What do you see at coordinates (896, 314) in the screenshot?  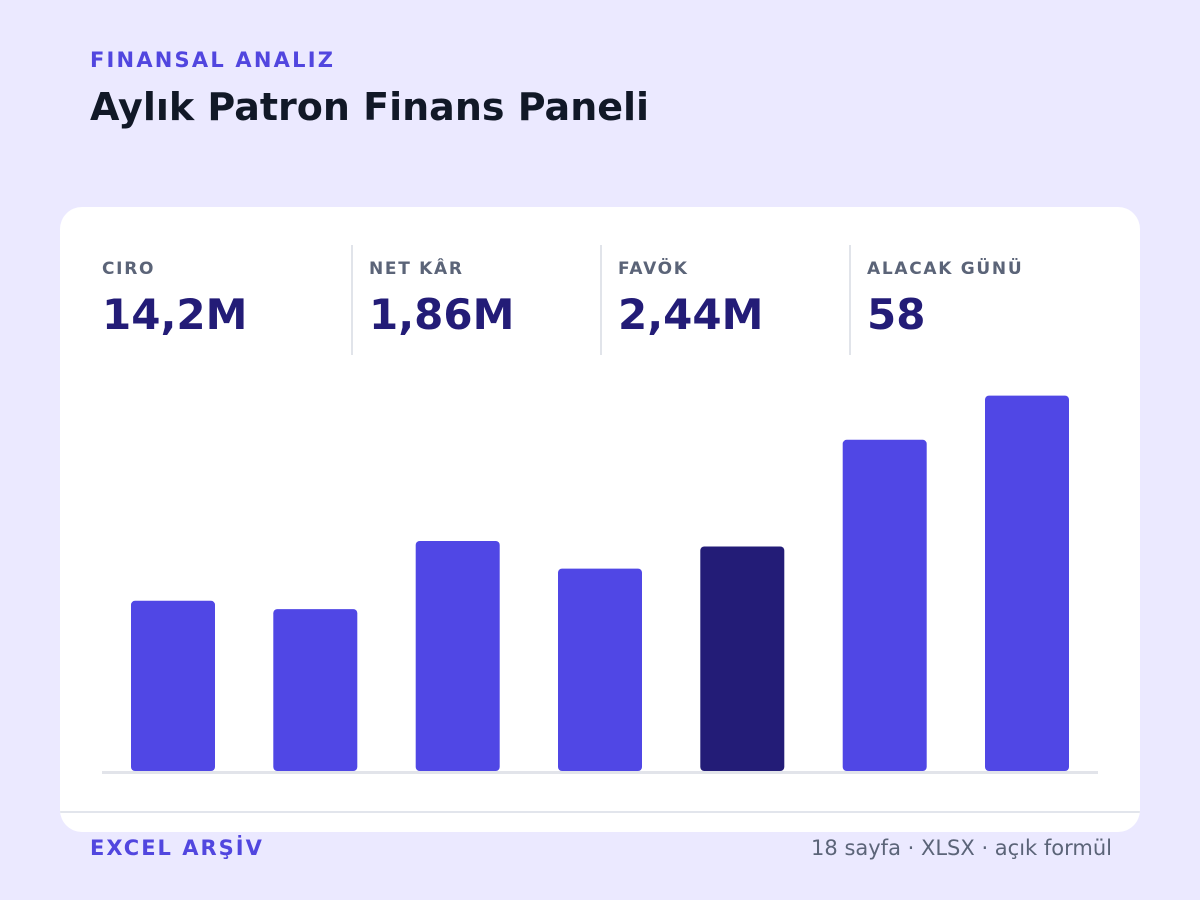 I see `kpi-value: 58` at bounding box center [896, 314].